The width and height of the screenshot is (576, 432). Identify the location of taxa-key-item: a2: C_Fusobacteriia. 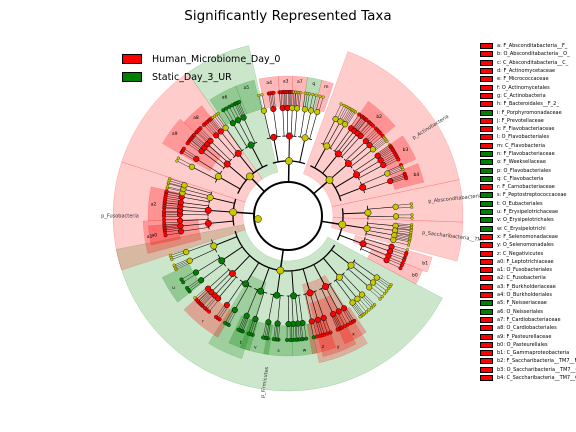
(528, 278).